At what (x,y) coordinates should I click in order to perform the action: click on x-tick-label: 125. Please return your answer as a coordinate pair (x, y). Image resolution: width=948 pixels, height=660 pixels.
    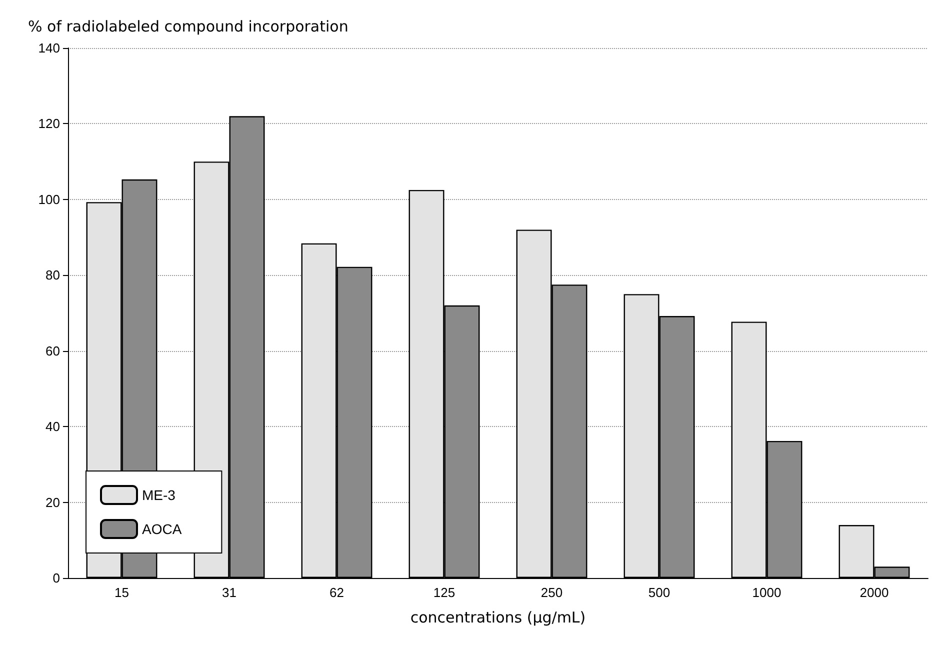
    Looking at the image, I should click on (444, 592).